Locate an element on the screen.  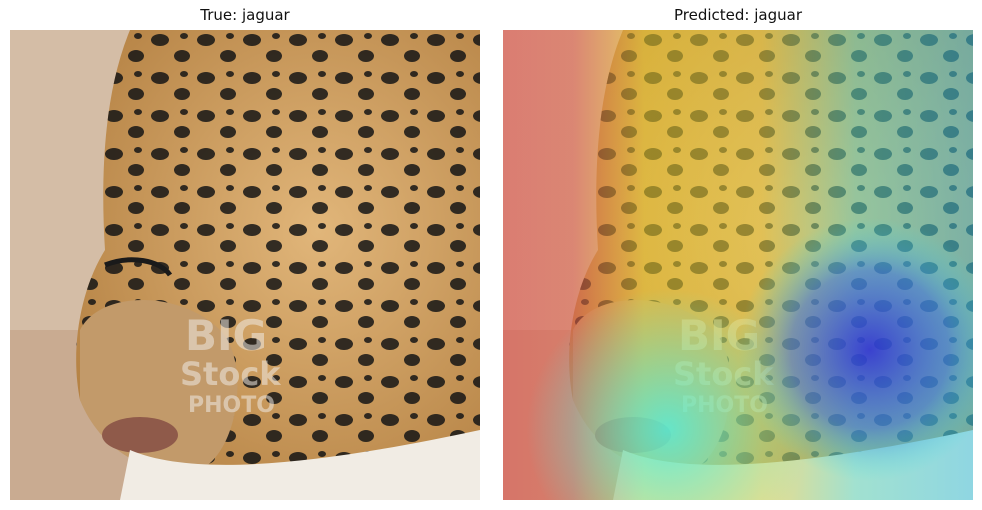
svg-text: BIG is located at coordinates (226, 335).